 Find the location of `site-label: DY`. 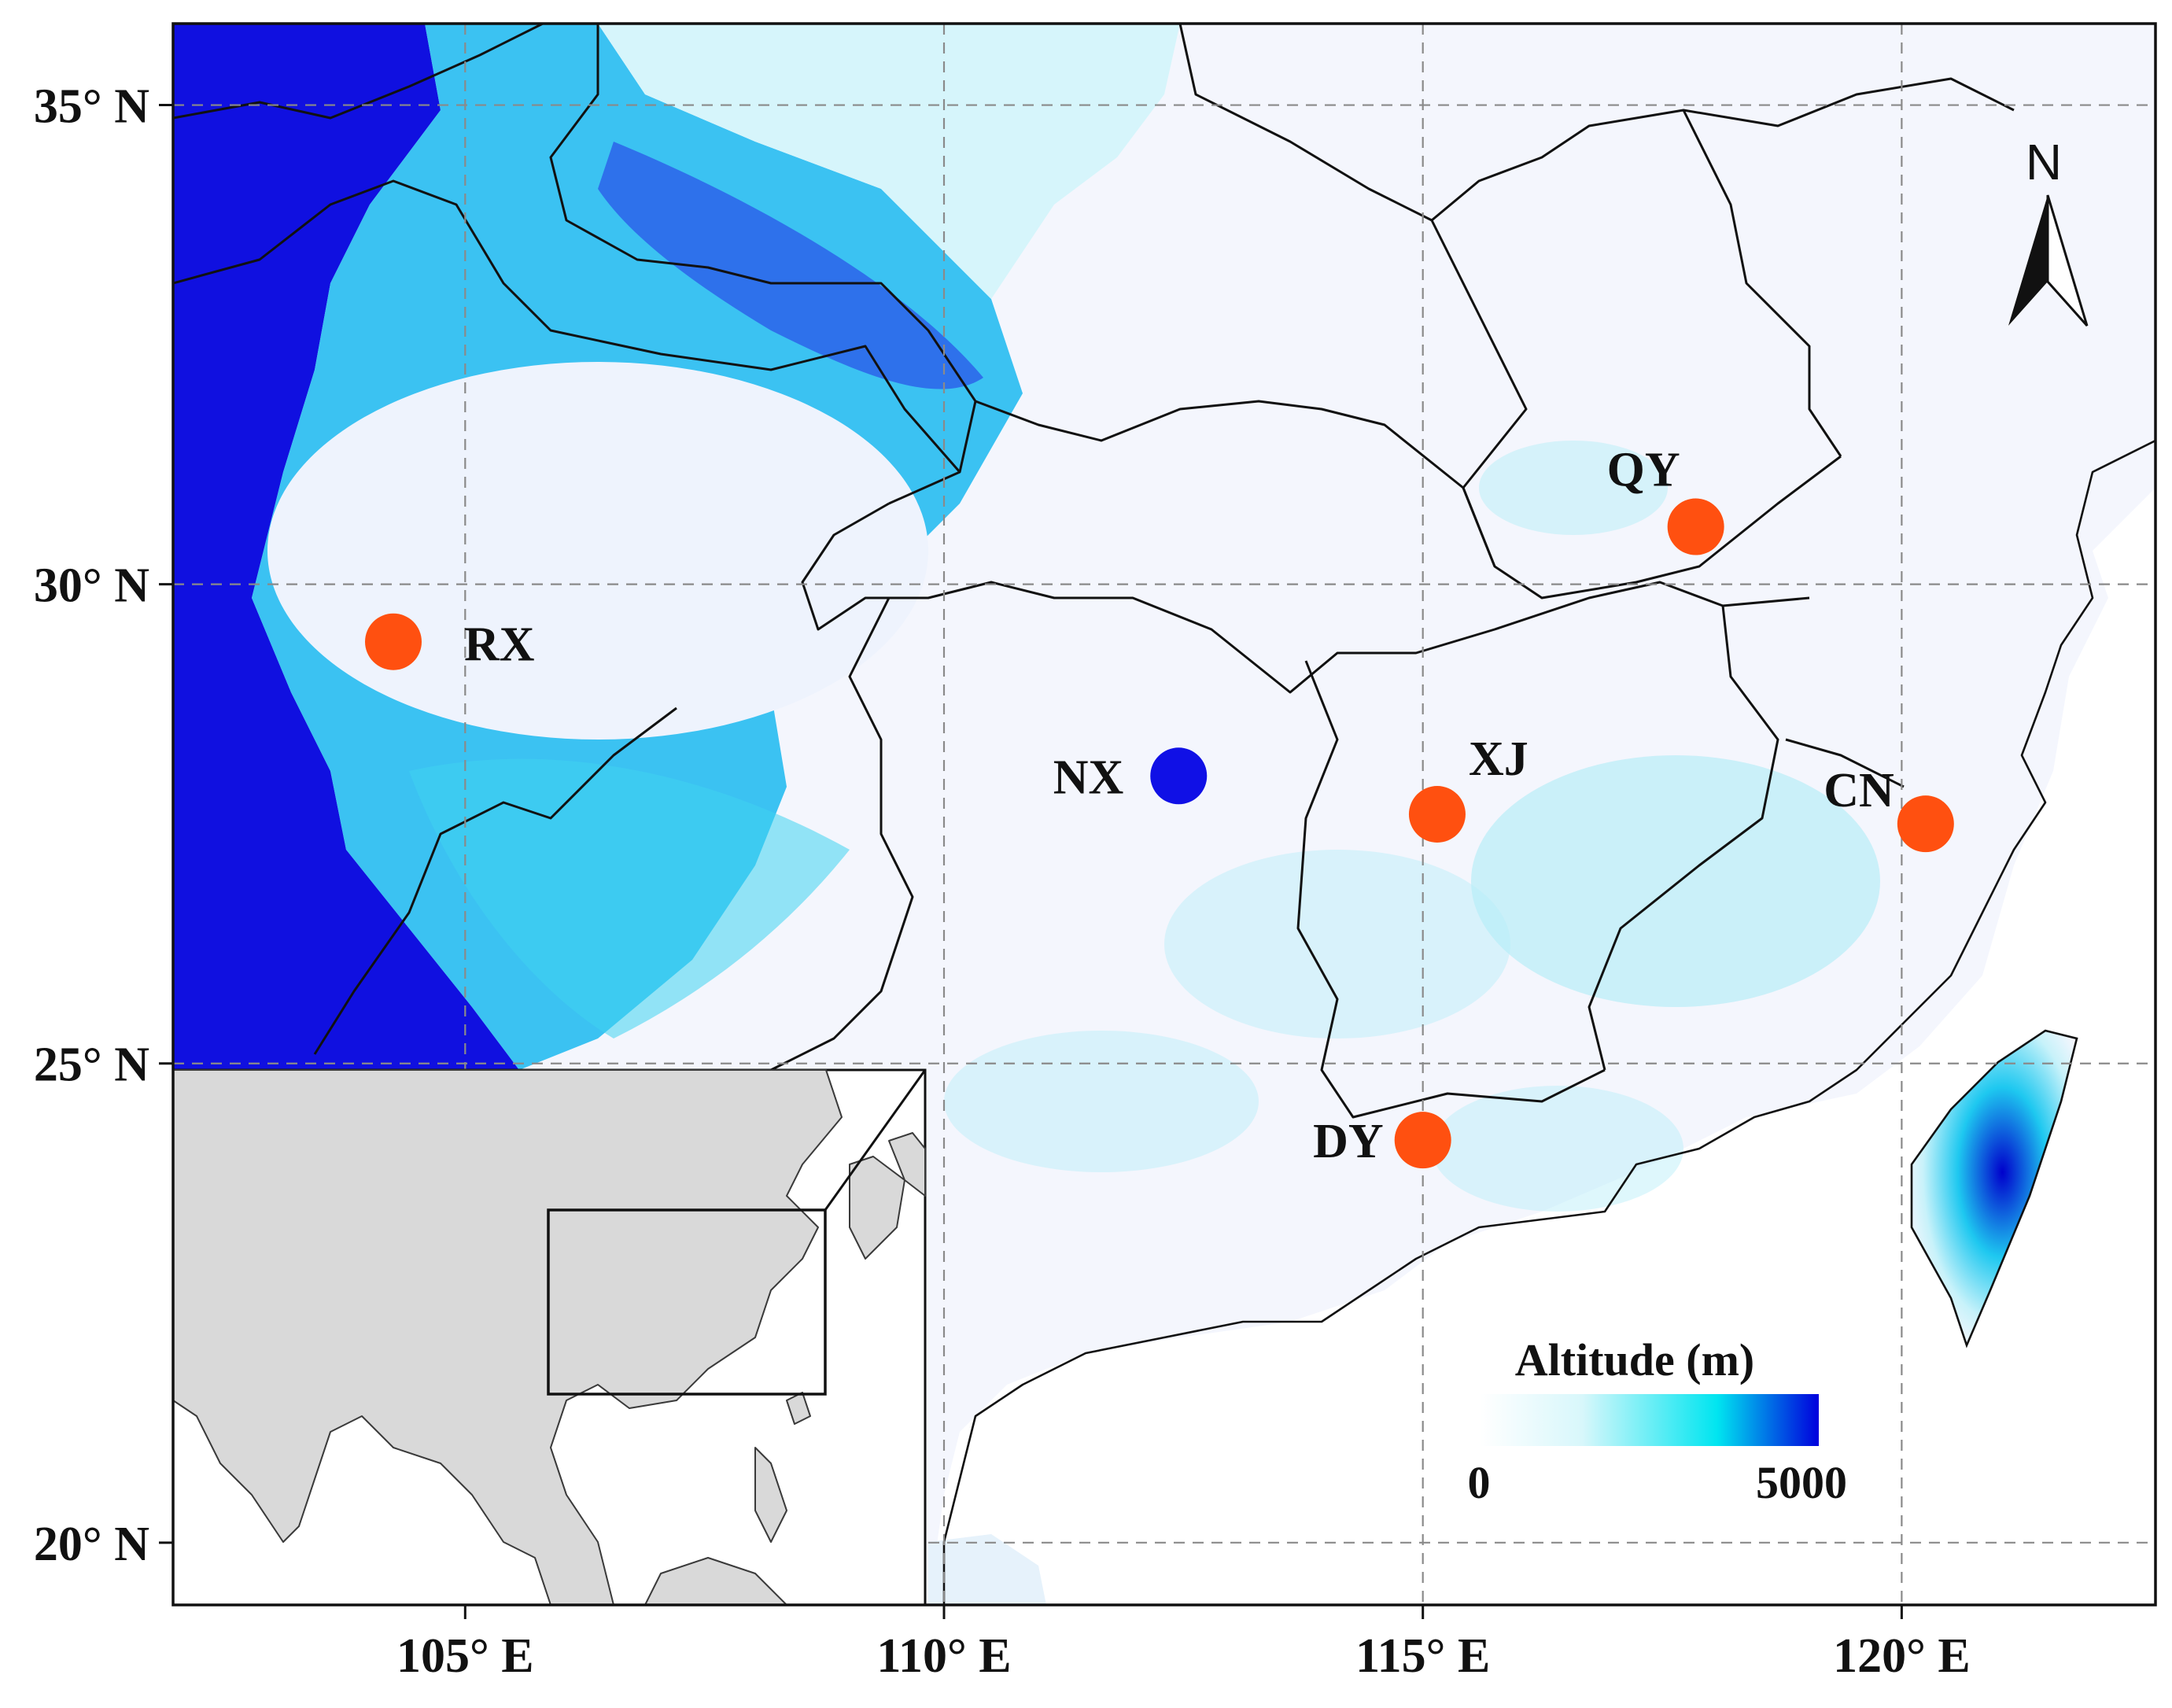

site-label: DY is located at coordinates (1348, 1141).